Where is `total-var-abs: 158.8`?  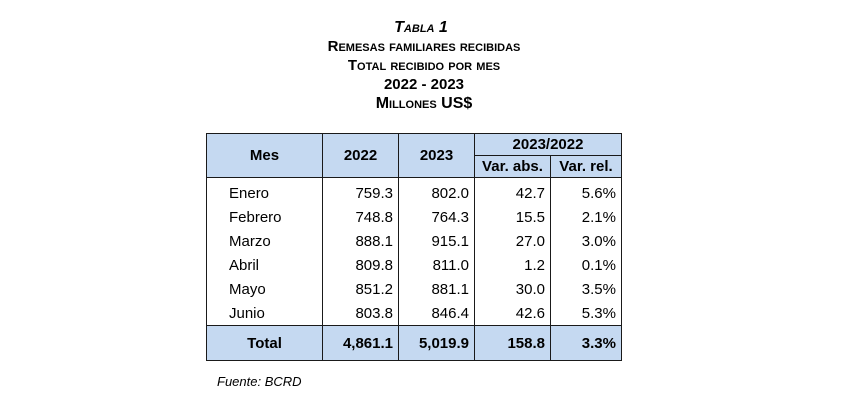
total-var-abs: 158.8 is located at coordinates (512, 343).